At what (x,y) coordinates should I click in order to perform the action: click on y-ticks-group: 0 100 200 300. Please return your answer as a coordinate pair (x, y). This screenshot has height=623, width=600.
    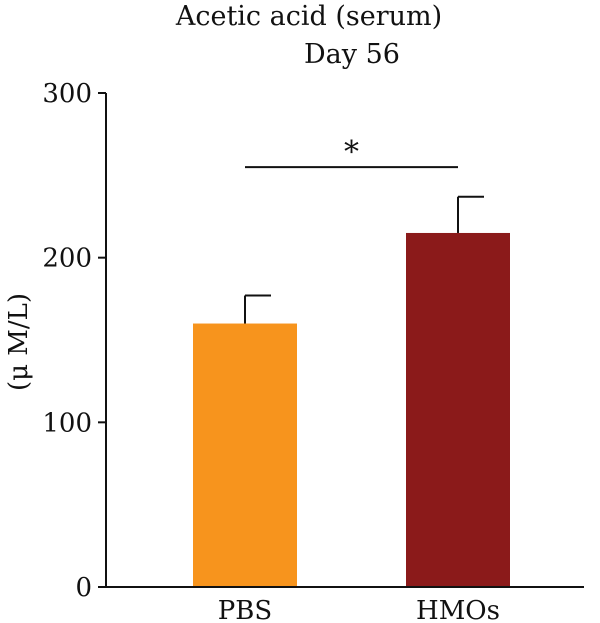
    Looking at the image, I should click on (74, 341).